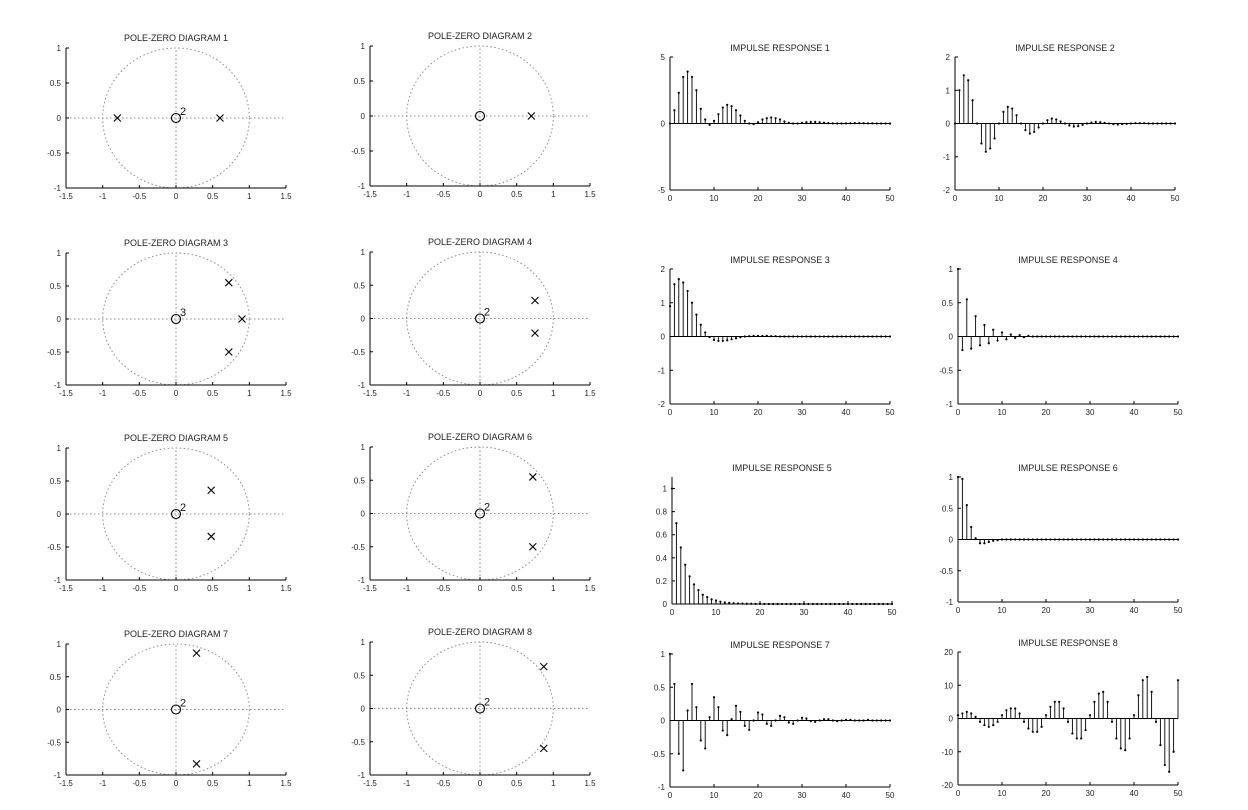 The width and height of the screenshot is (1248, 810). What do you see at coordinates (480, 632) in the screenshot?
I see `panel-title: POLE-ZERO DIAGRAM 8` at bounding box center [480, 632].